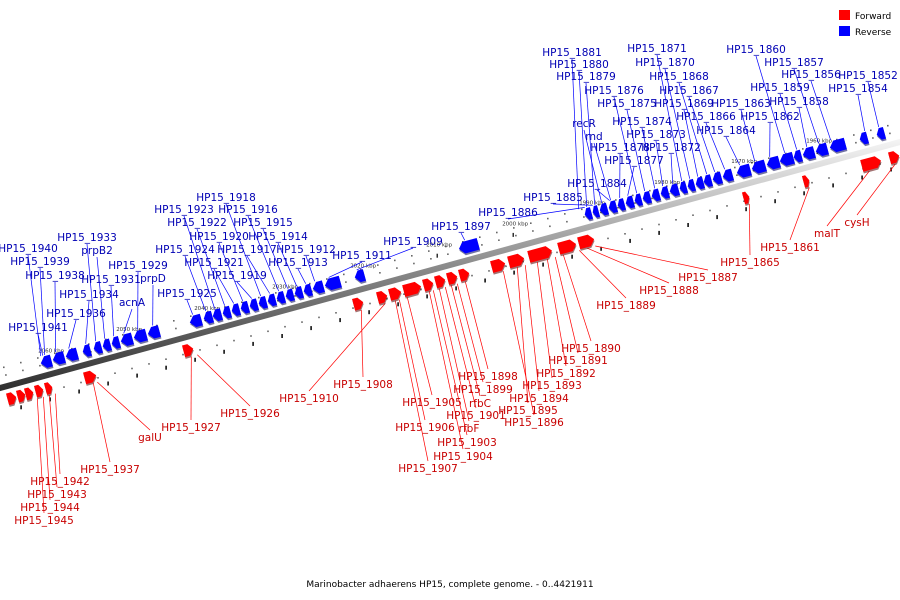 This screenshot has width=900, height=600. Describe the element at coordinates (794, 63) in the screenshot. I see `gene-label: HP15_1857` at that location.